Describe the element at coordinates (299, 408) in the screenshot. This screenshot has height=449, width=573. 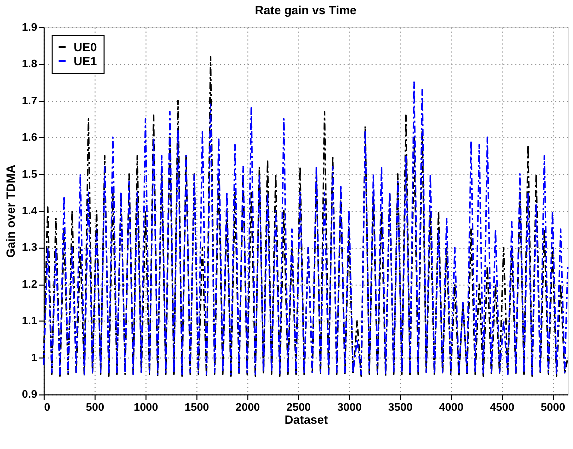
I see `x-tick-label: 2500` at that location.